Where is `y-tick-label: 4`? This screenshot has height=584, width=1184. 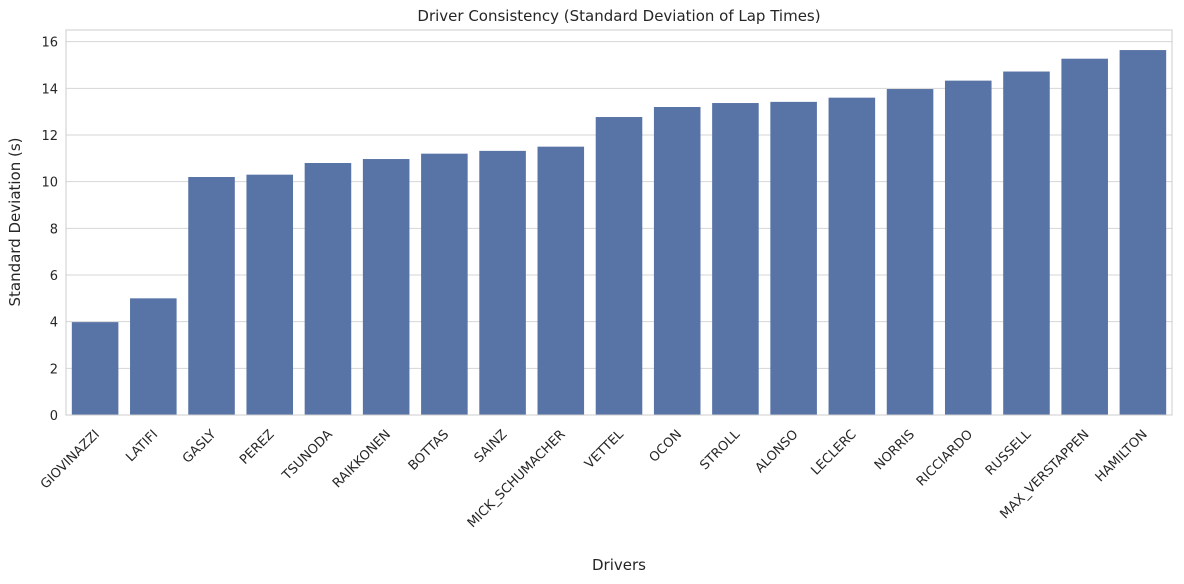
y-tick-label: 4 is located at coordinates (54, 323).